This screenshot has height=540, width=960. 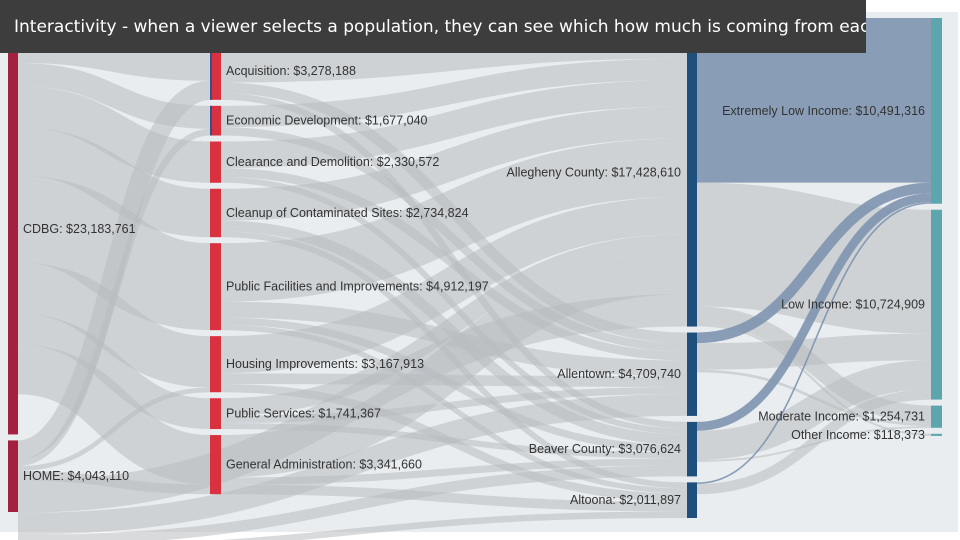 What do you see at coordinates (327, 121) in the screenshot?
I see `label-econ: Economic Development: $1,677,040` at bounding box center [327, 121].